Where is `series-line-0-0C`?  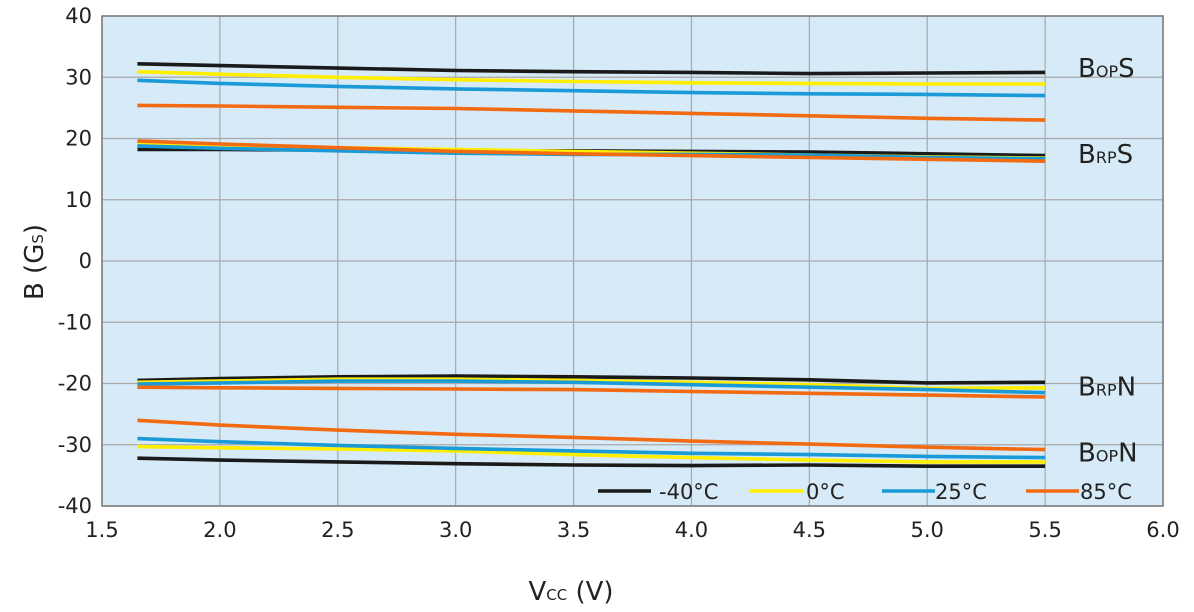
series-line-0-0C is located at coordinates (591, 77).